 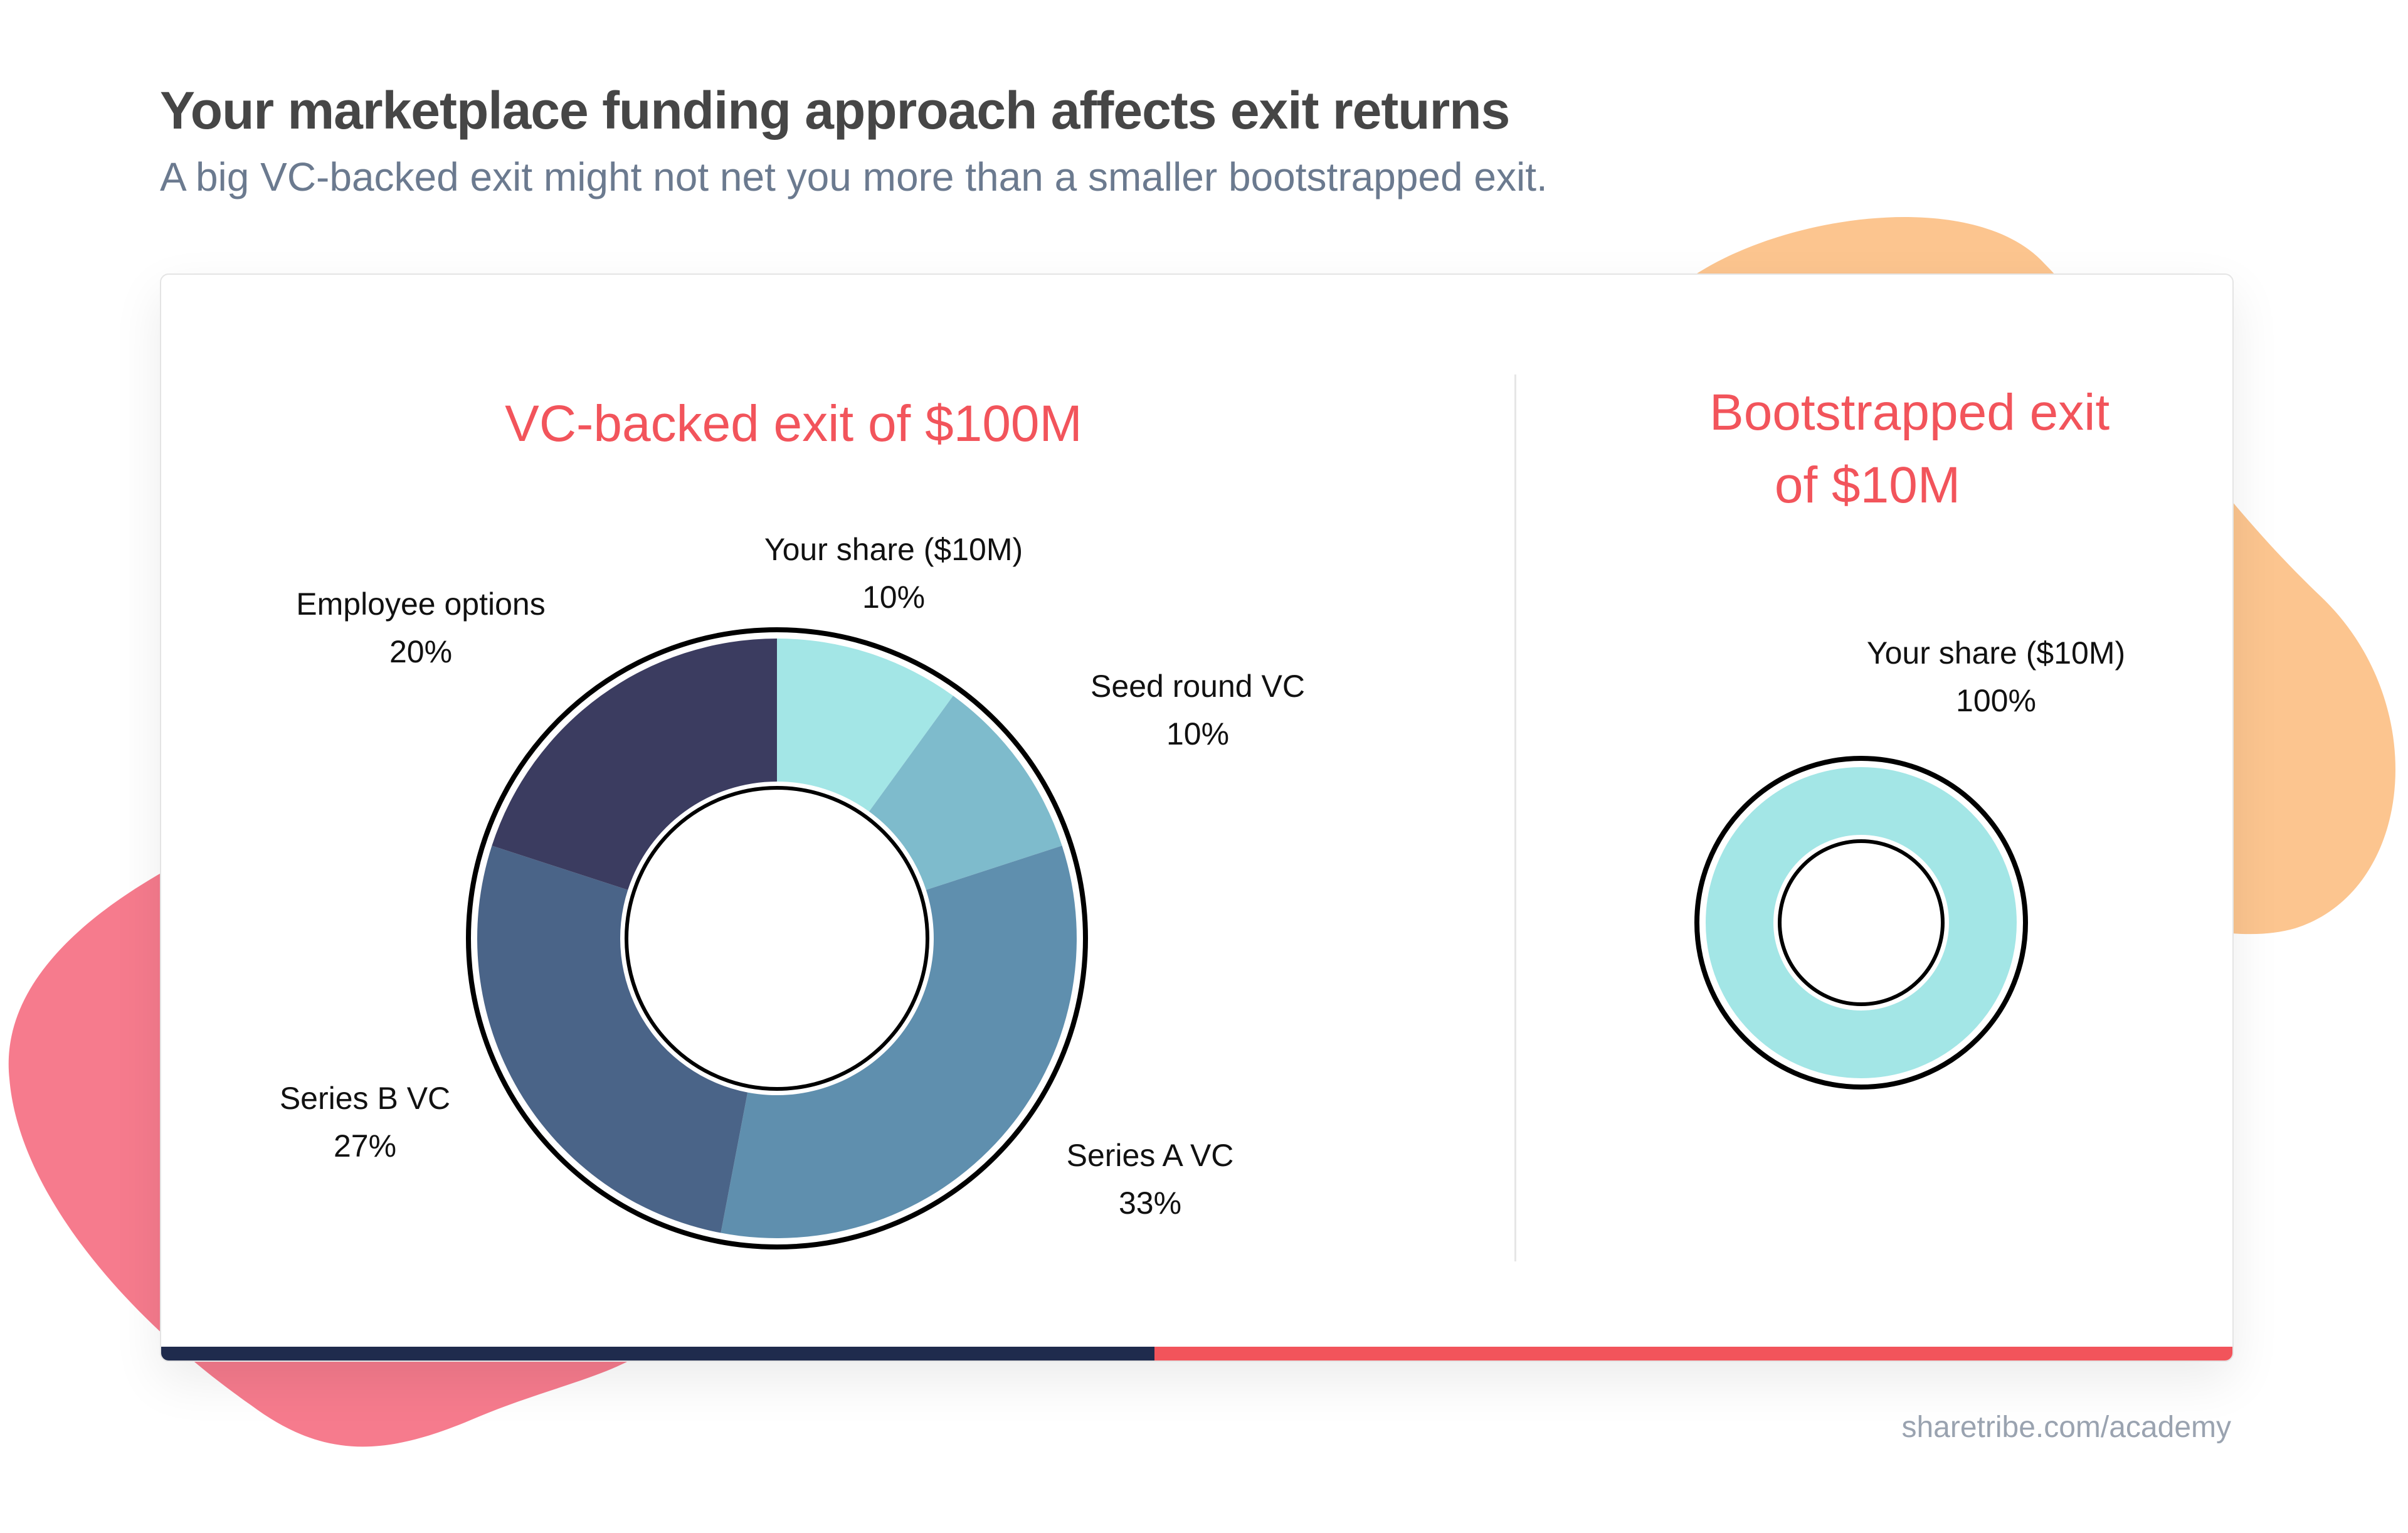 What do you see at coordinates (965, 793) in the screenshot?
I see `slice-seed-round-vc` at bounding box center [965, 793].